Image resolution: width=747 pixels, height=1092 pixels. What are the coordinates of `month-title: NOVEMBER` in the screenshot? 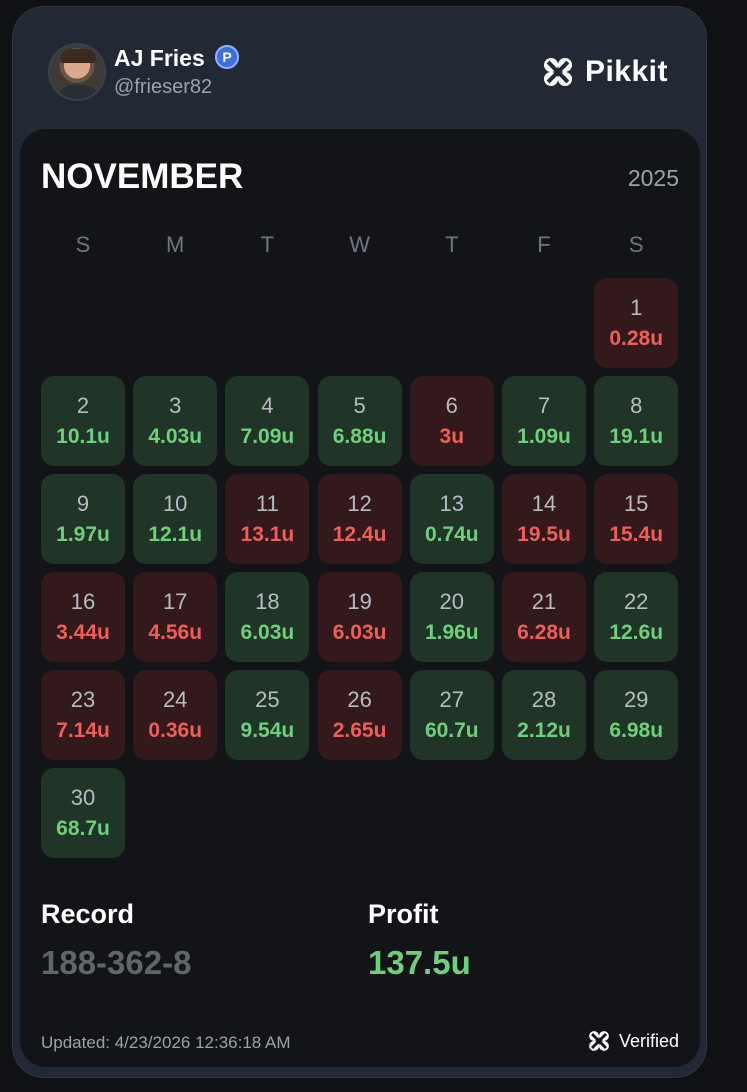 It's located at (142, 176).